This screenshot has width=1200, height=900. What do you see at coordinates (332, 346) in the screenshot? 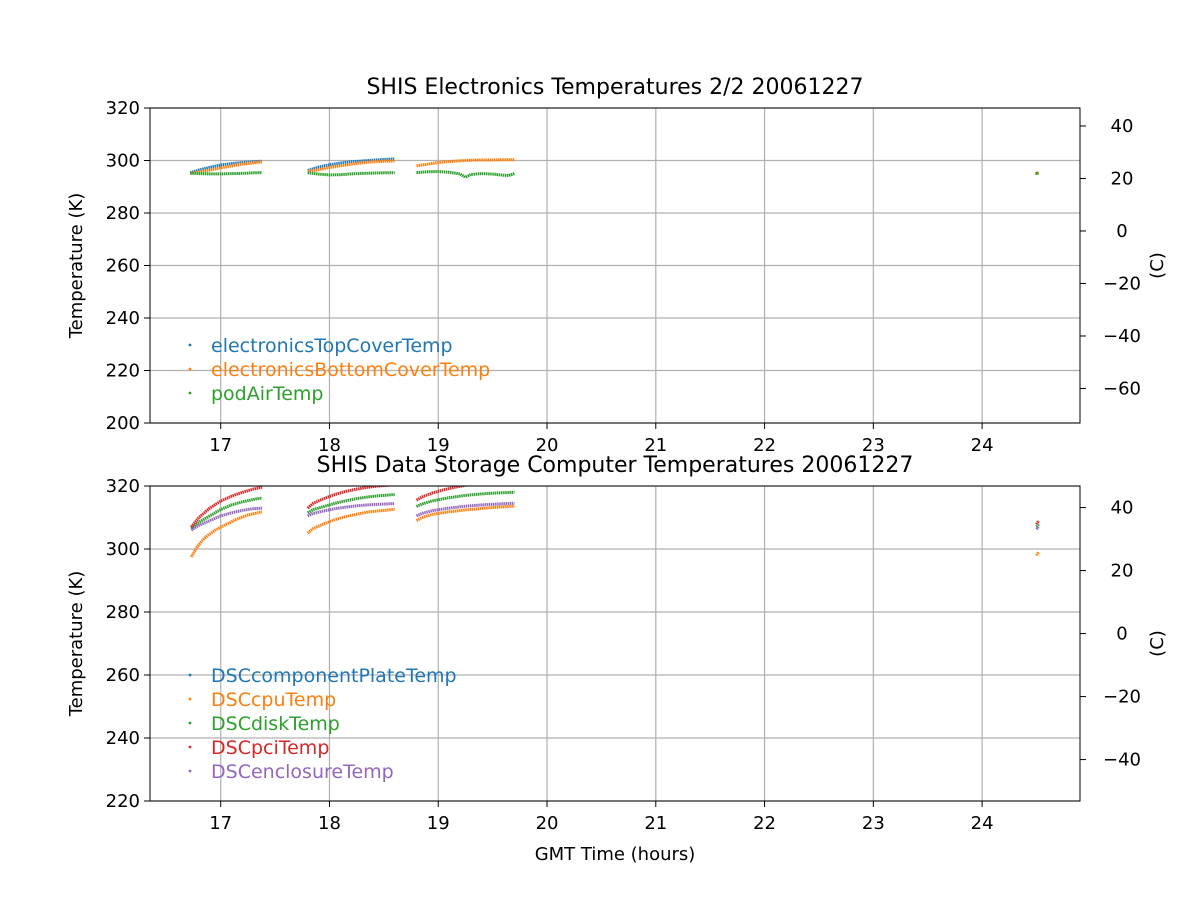
I see `legend-label-electronics-top-cover-temp: electronicsTopCoverTemp` at bounding box center [332, 346].